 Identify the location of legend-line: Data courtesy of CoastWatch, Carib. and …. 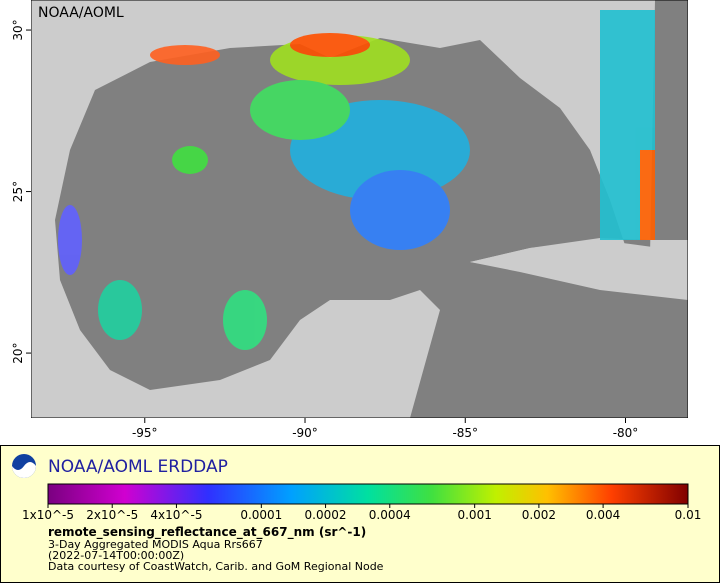
(216, 566).